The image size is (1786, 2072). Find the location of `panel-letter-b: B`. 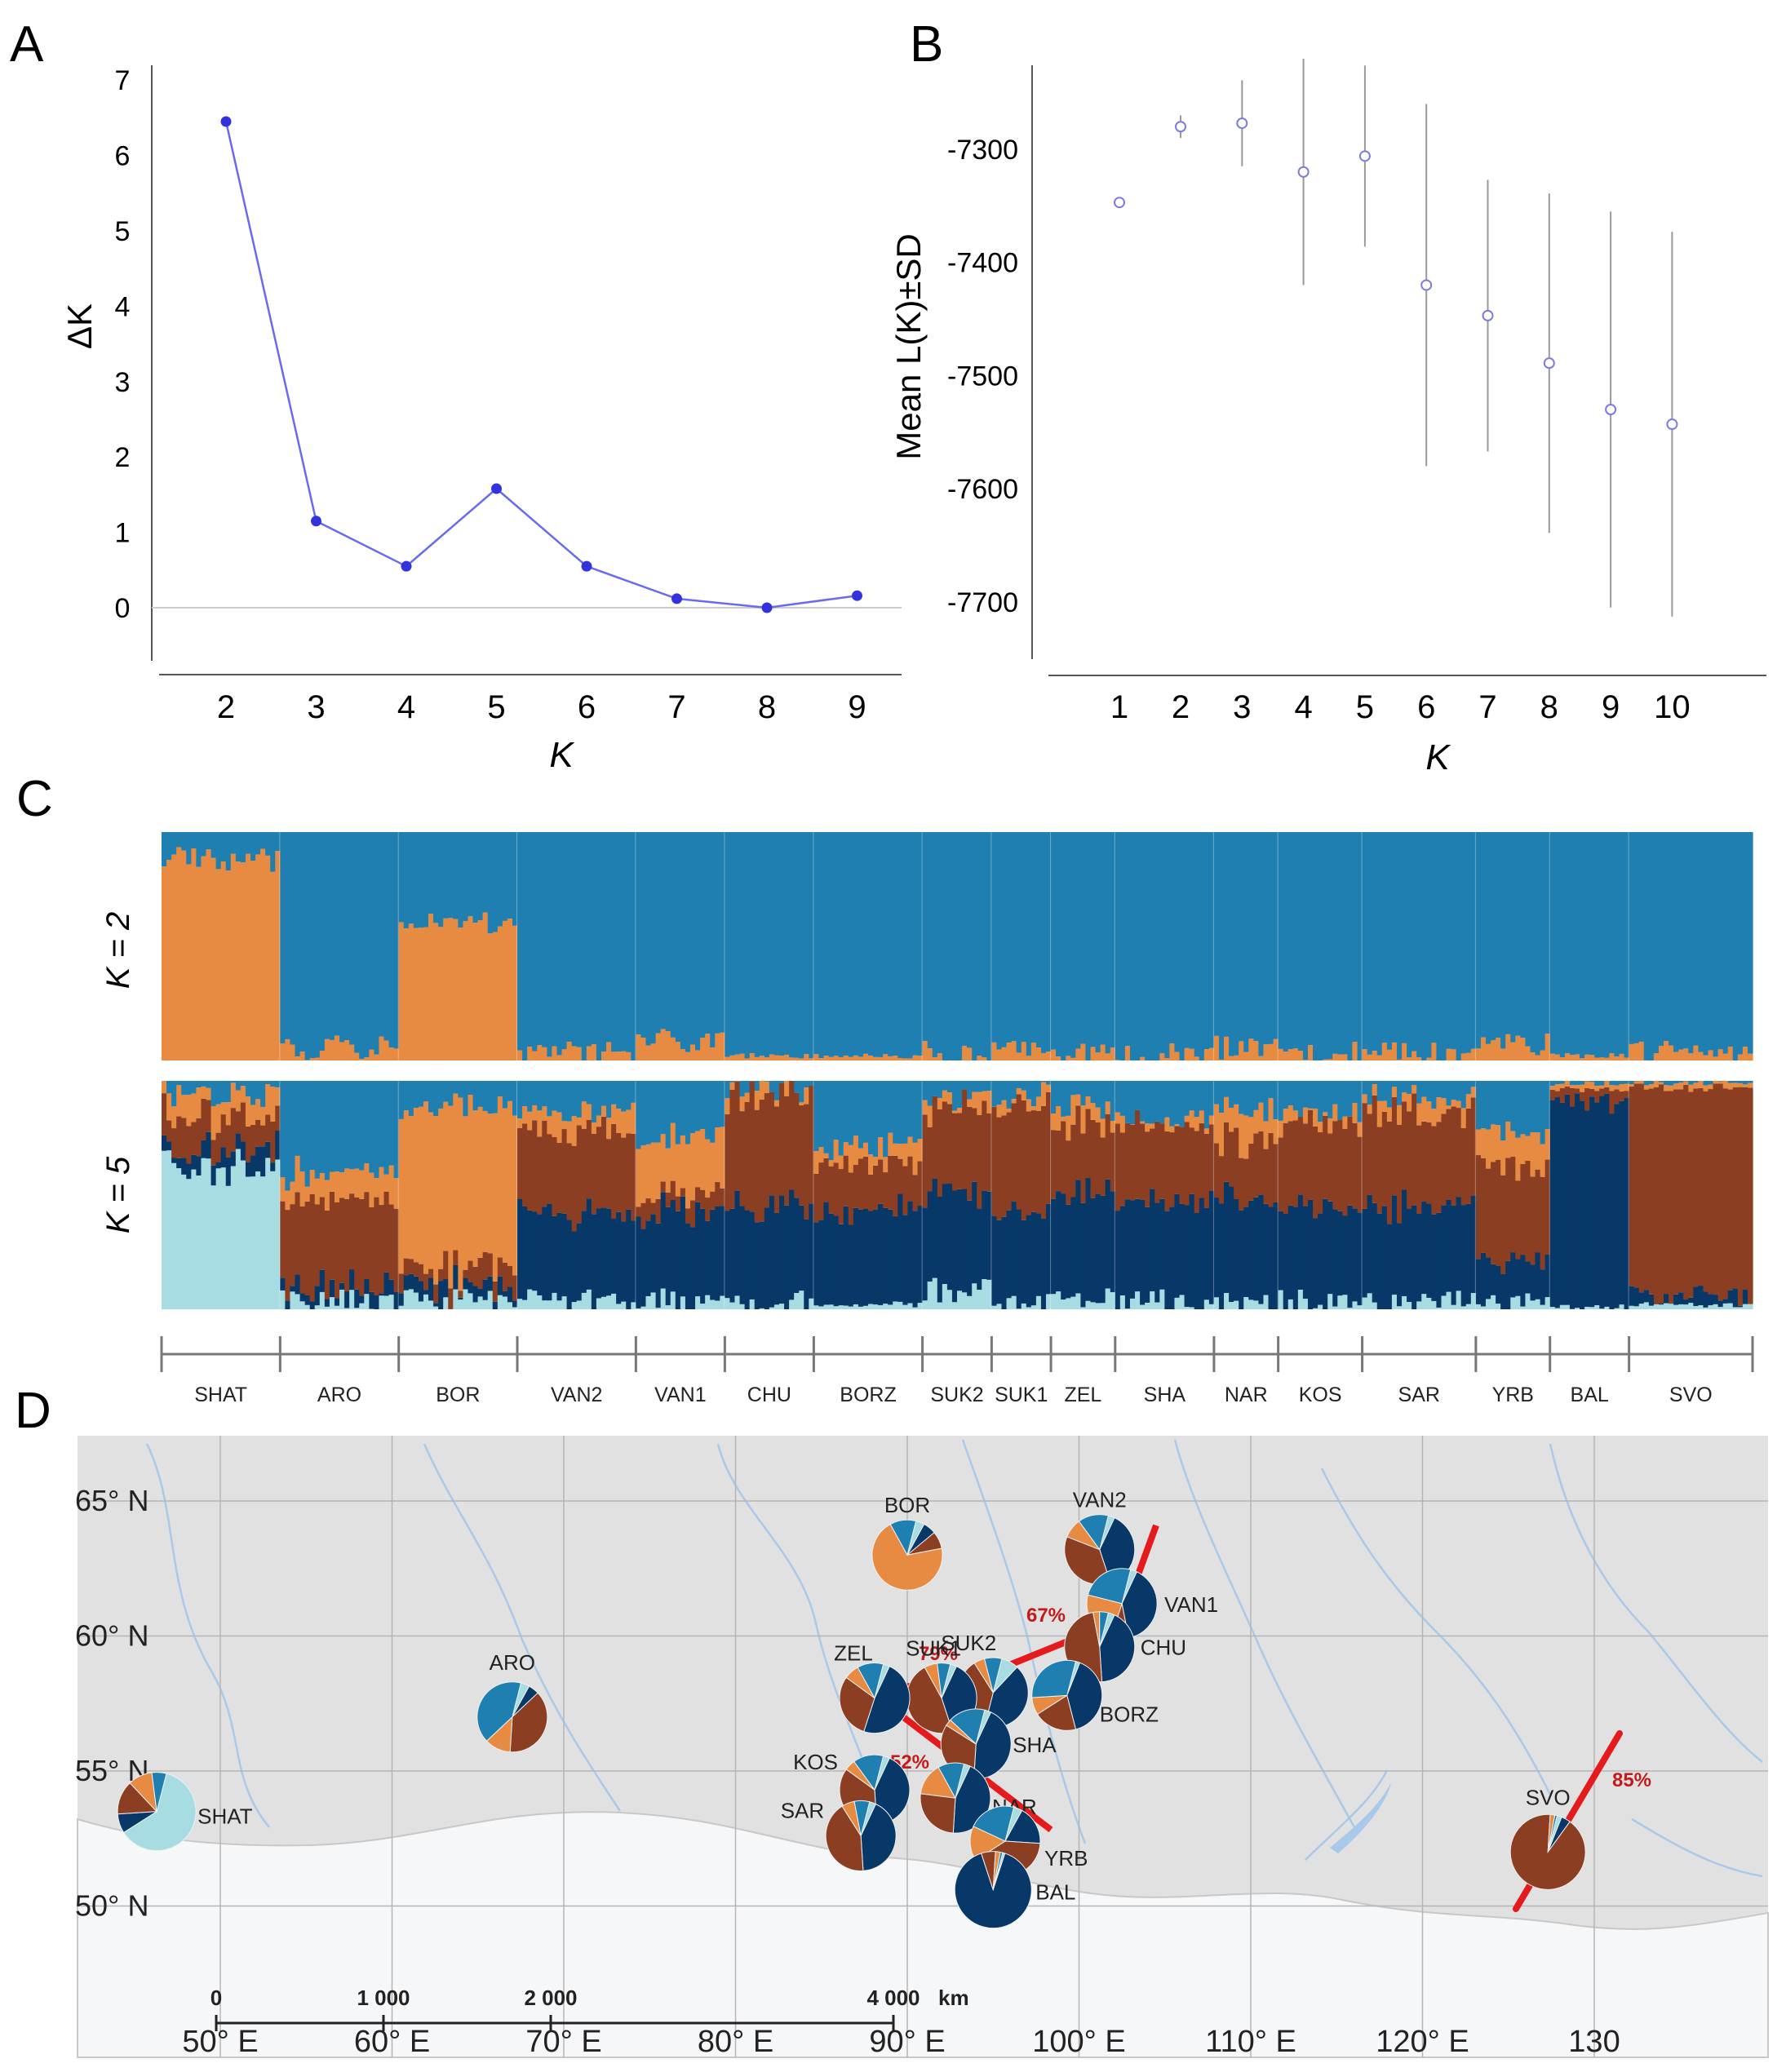

panel-letter-b: B is located at coordinates (926, 44).